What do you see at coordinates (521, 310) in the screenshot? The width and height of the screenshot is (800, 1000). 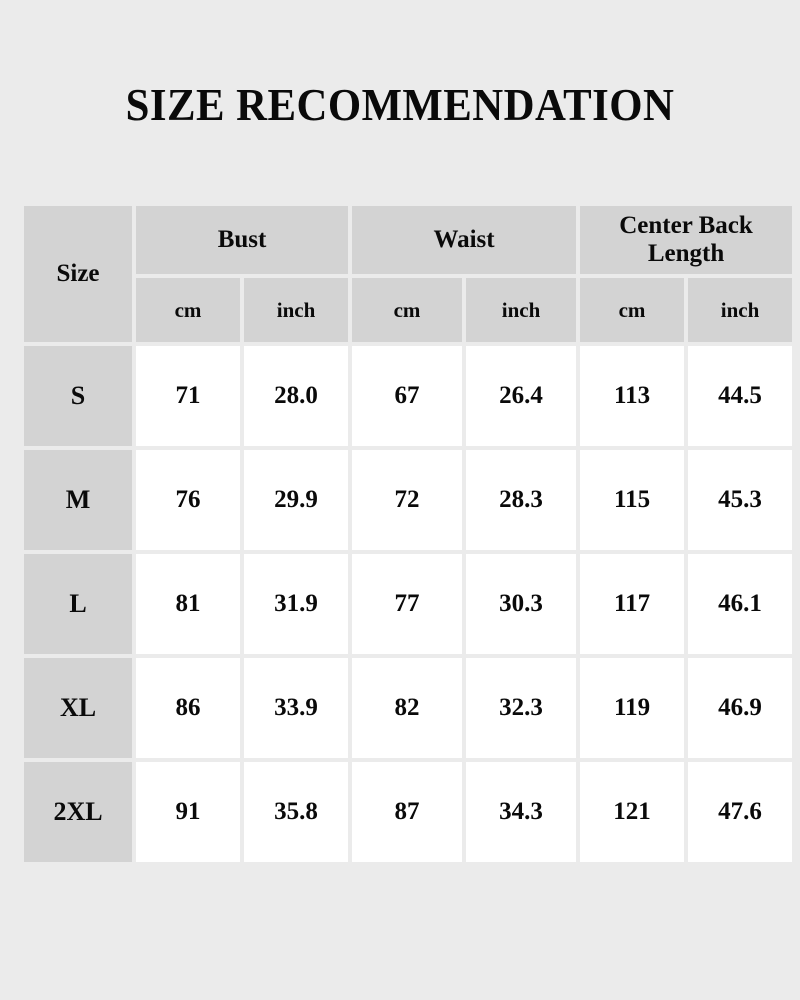 I see `header-unit-waist-inch: inch` at bounding box center [521, 310].